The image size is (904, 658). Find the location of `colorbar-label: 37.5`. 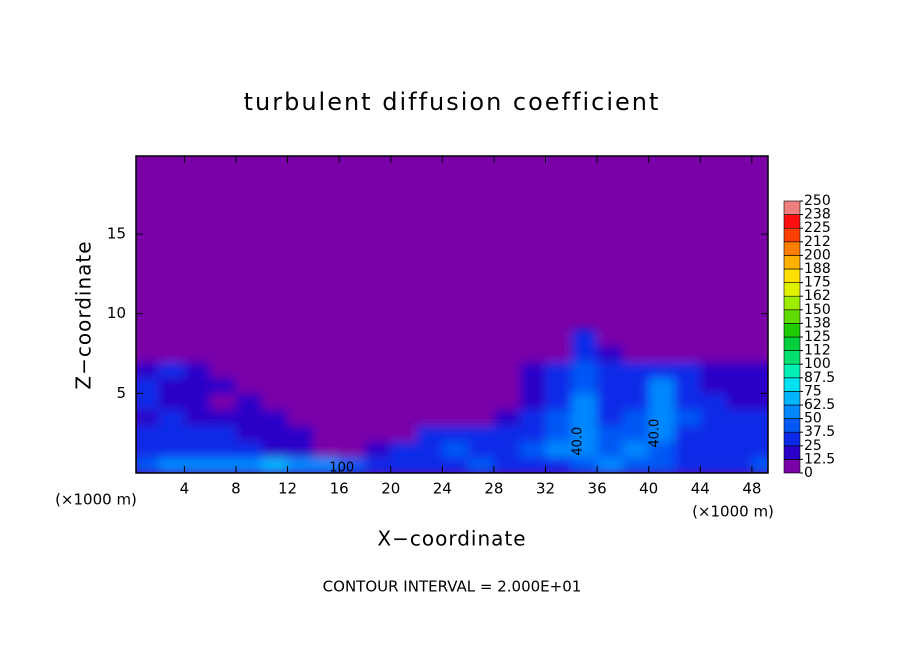

colorbar-label: 37.5 is located at coordinates (819, 432).